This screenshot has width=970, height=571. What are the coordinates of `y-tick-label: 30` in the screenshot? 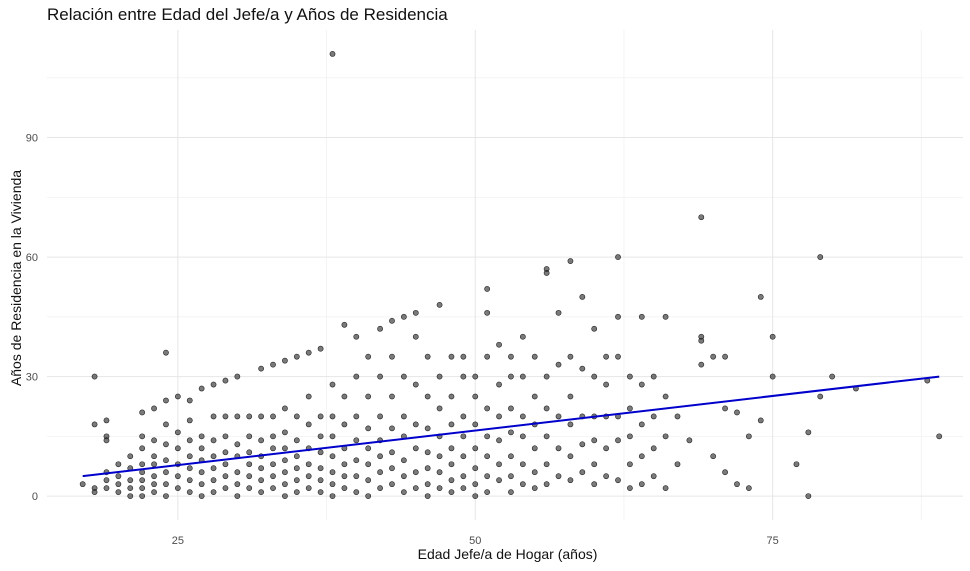 It's located at (32, 378).